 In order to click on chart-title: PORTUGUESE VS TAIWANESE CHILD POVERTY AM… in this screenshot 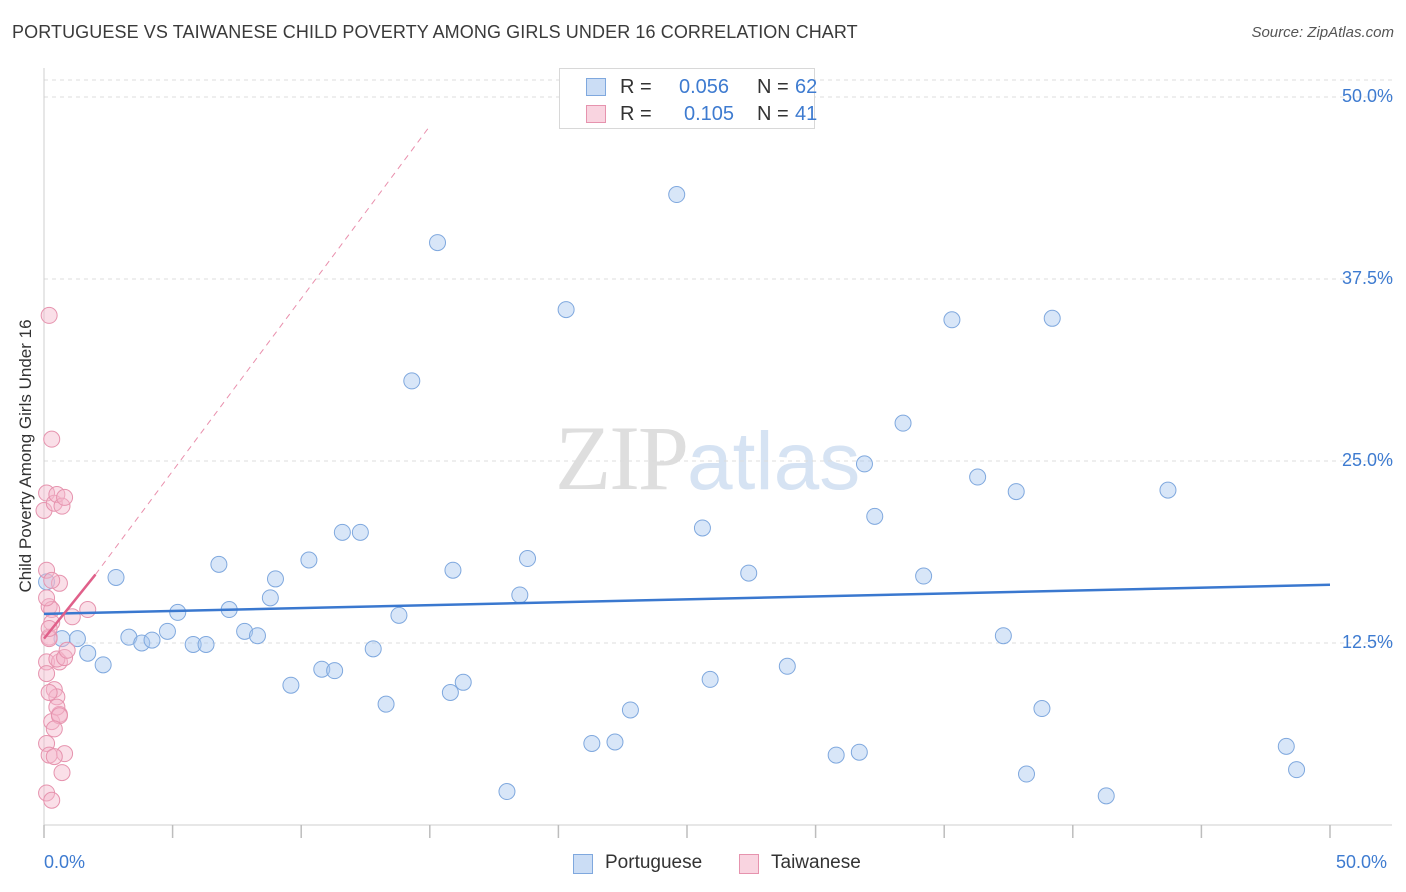, I will do `click(435, 32)`.